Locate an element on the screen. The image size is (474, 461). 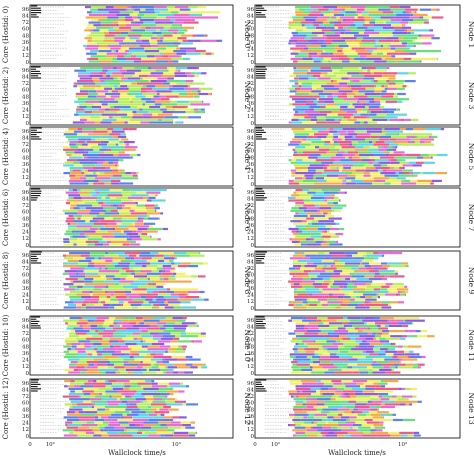
y-tick-label: 0 is located at coordinates (253, 185).